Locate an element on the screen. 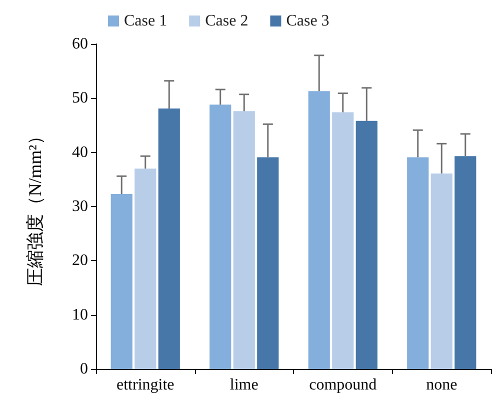 Image resolution: width=501 pixels, height=411 pixels. x-tick-label: lime is located at coordinates (244, 385).